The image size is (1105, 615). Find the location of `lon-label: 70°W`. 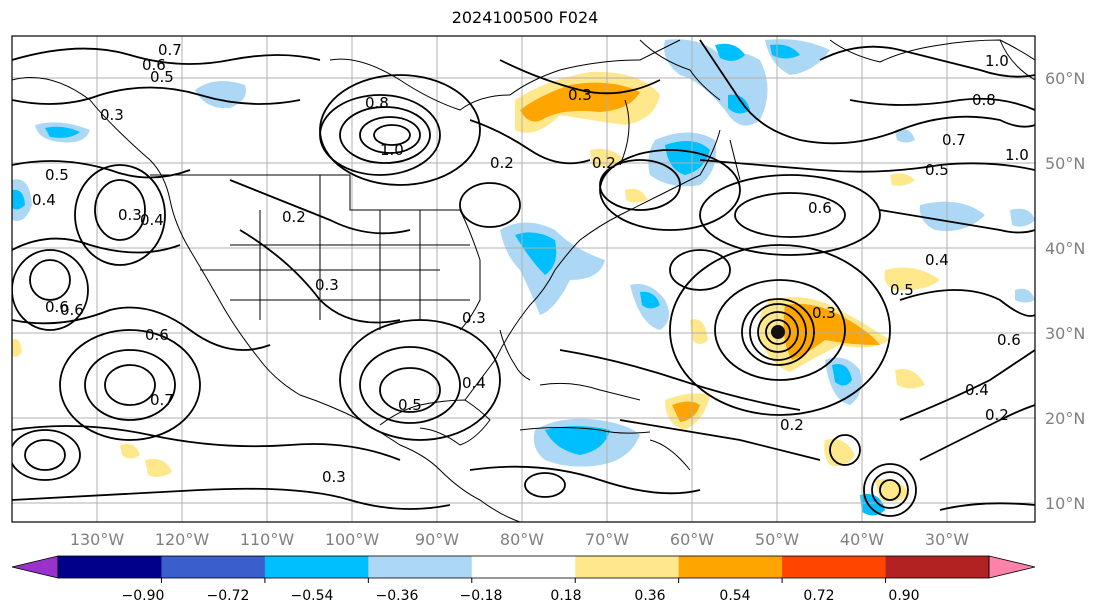

lon-label: 70°W is located at coordinates (607, 539).